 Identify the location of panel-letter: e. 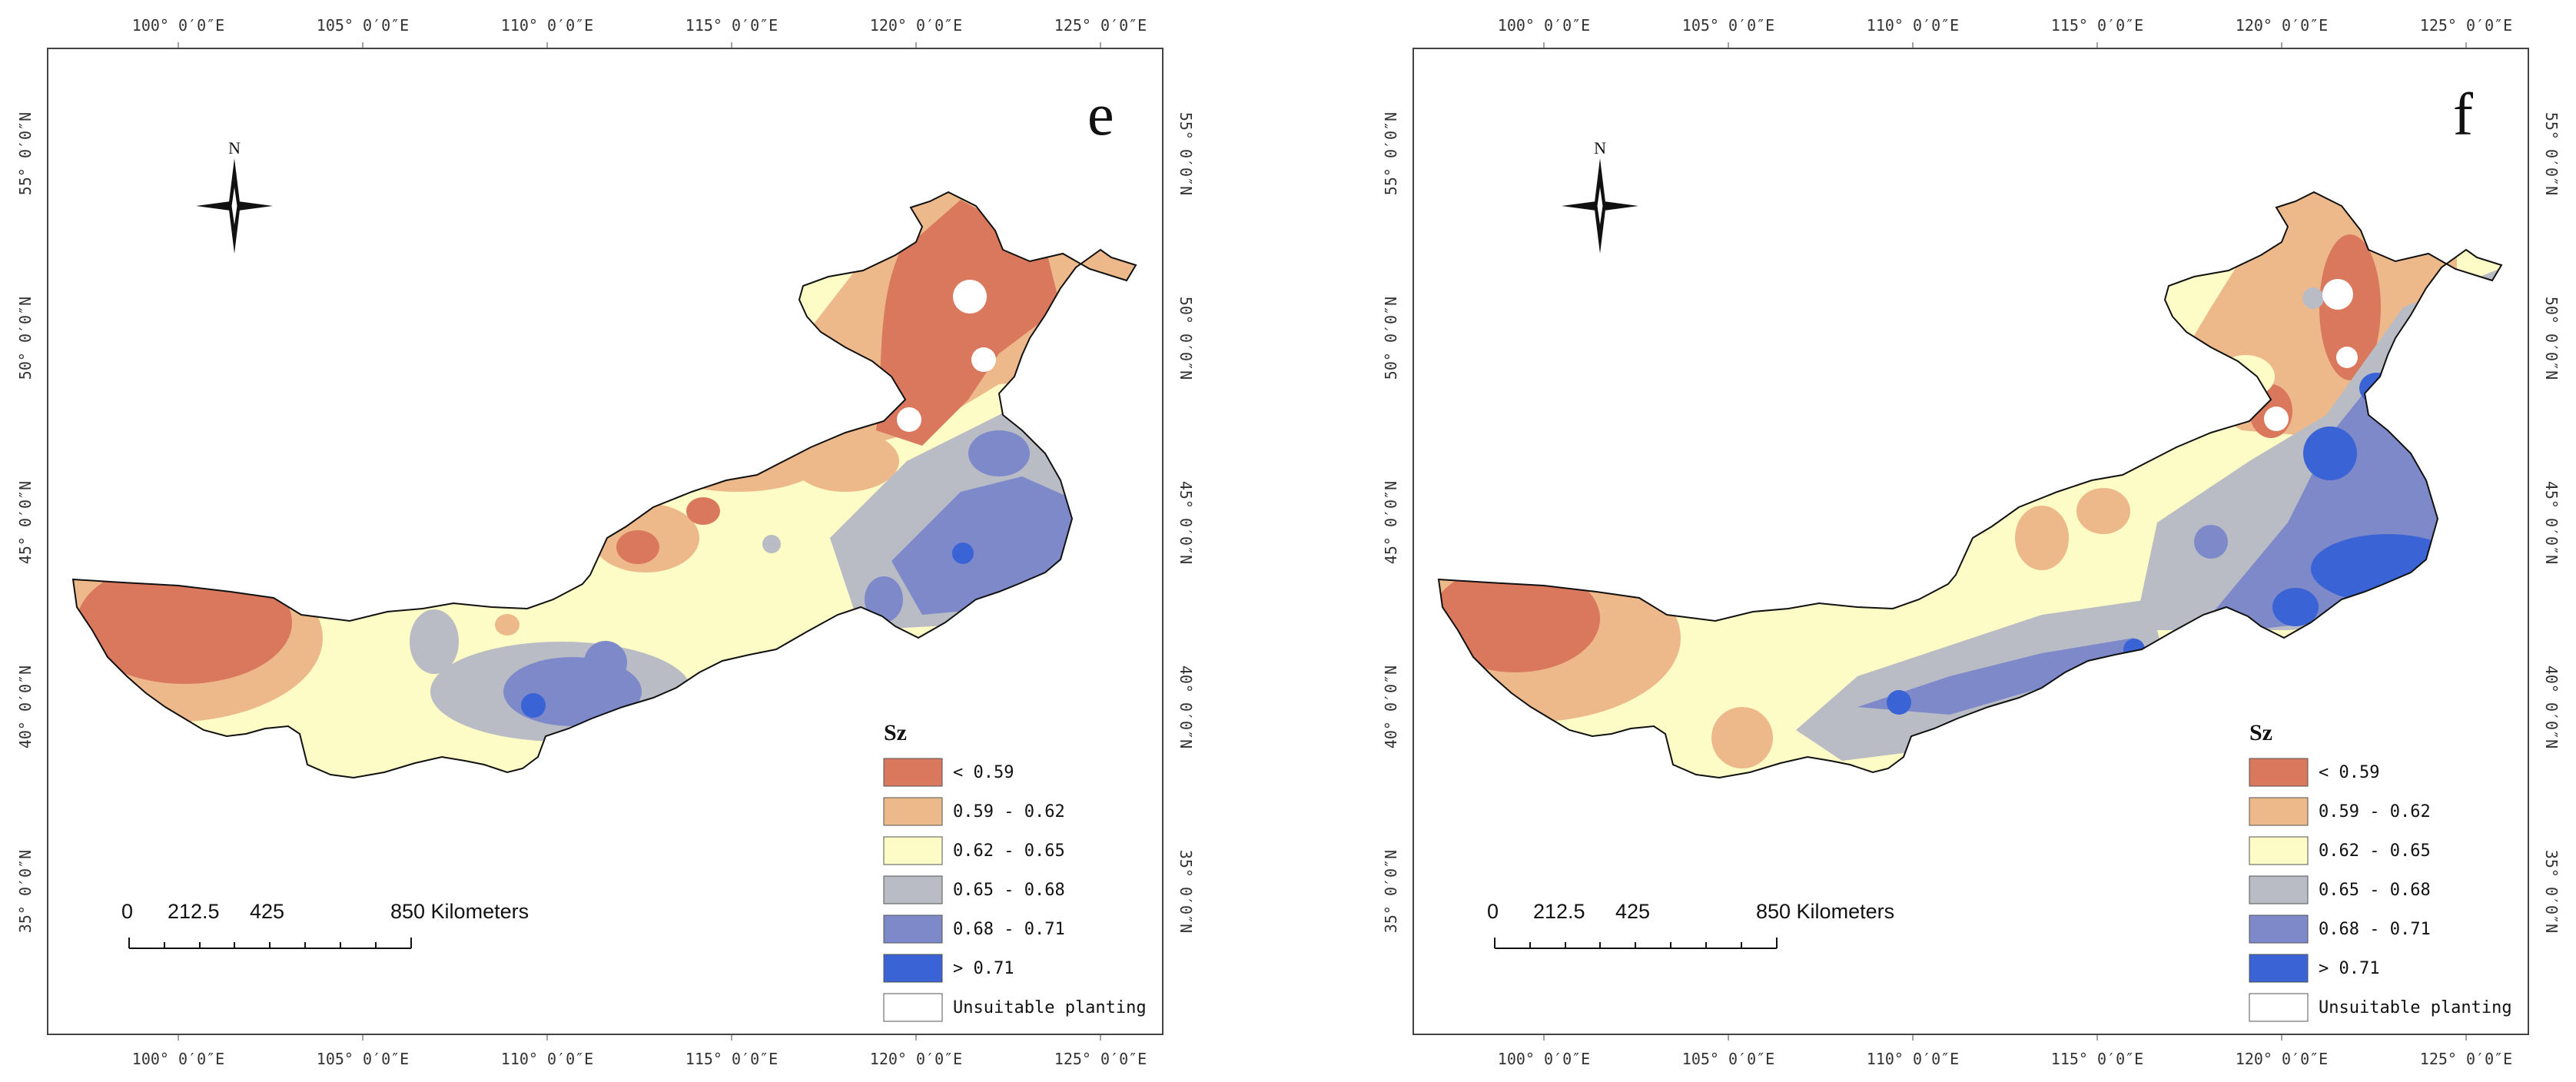
(1100, 115).